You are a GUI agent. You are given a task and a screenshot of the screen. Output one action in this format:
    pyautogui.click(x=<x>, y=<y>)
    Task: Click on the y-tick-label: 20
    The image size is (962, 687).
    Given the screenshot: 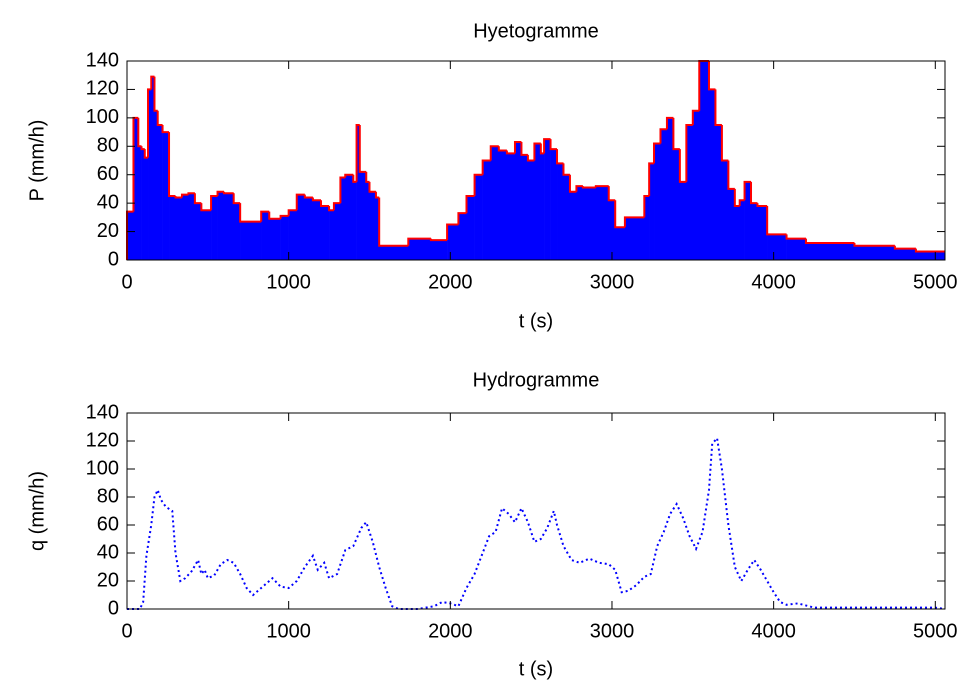 What is the action you would take?
    pyautogui.click(x=108, y=231)
    